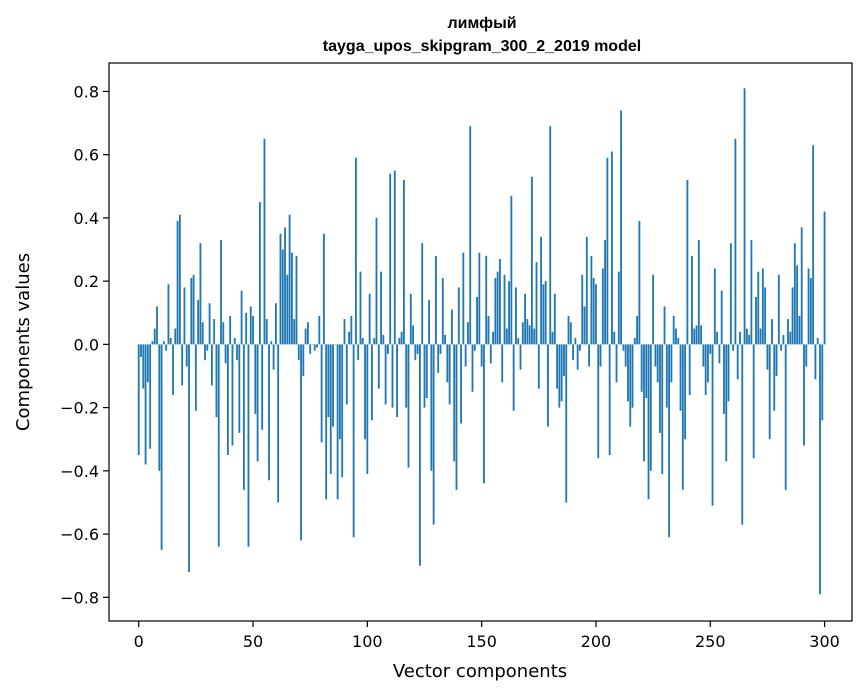  Describe the element at coordinates (84, 344) in the screenshot. I see `y-ticks: −0.8 −0.6 −0.4 −0.2 0.0 0.2 0.4 0.6 0.8` at that location.